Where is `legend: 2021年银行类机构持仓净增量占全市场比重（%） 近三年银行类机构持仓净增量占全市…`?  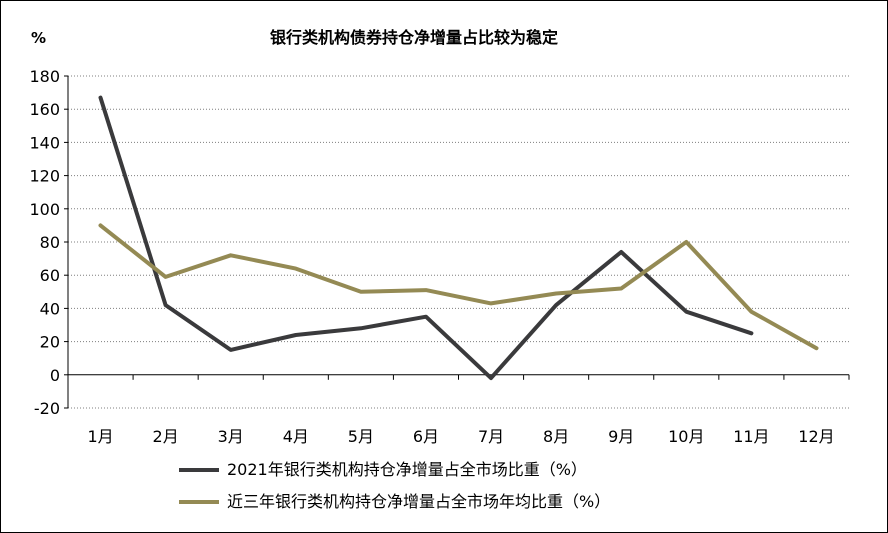
legend: 2021年银行类机构持仓净增量占全市场比重（%） 近三年银行类机构持仓净增量占全市… is located at coordinates (394, 485).